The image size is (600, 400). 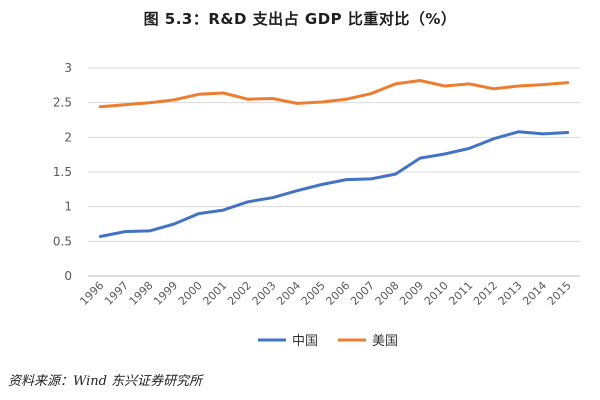 What do you see at coordinates (559, 293) in the screenshot?
I see `x-tick-label: 2015` at bounding box center [559, 293].